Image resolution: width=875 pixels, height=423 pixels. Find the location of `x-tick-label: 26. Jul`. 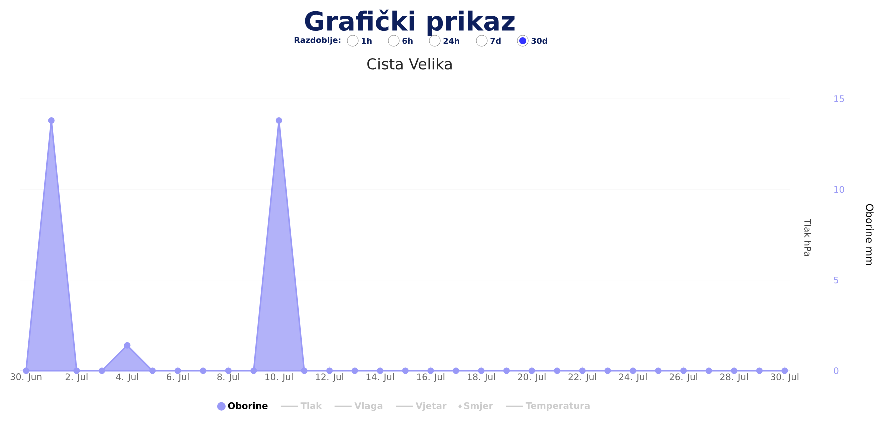

x-tick-label: 26. Jul is located at coordinates (684, 378).